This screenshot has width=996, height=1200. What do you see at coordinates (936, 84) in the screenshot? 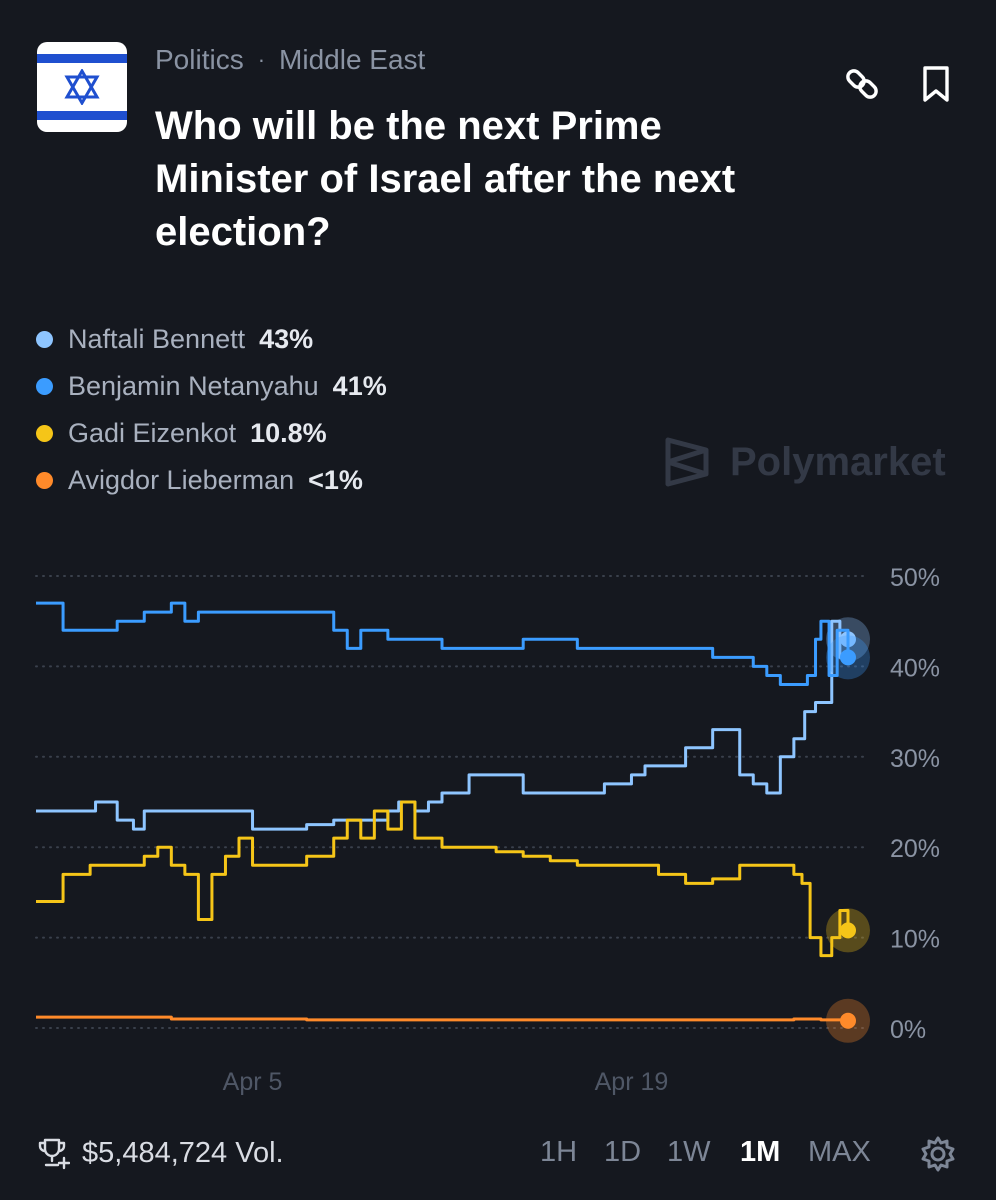
I see `bookmark-icon` at bounding box center [936, 84].